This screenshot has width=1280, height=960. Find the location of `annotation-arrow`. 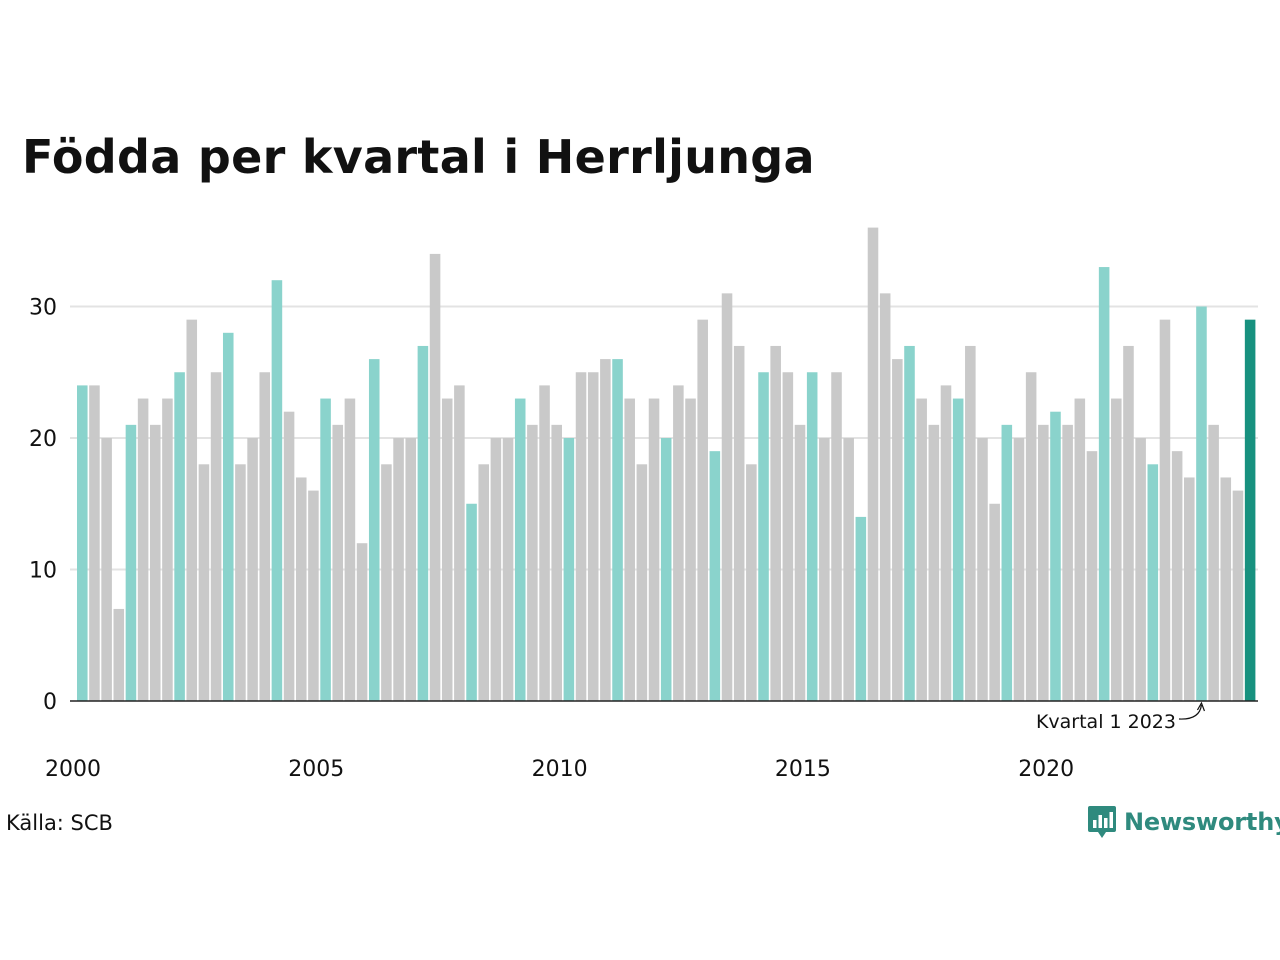

annotation-arrow is located at coordinates (1190, 712).